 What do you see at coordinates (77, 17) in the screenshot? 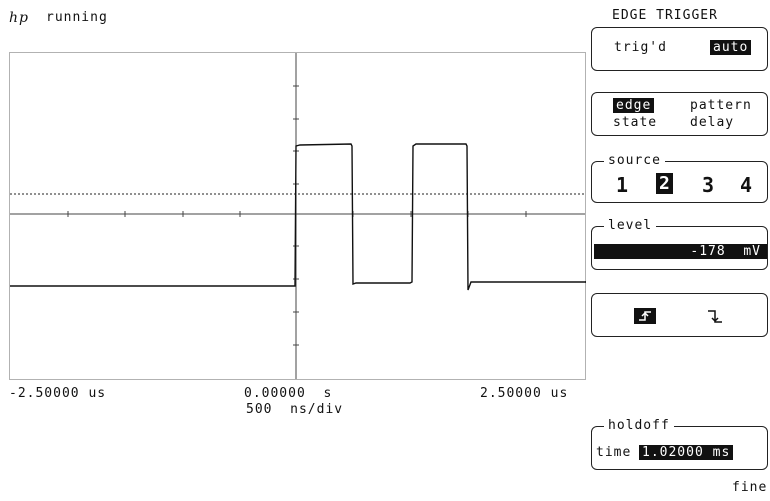
I see `run-status: running` at bounding box center [77, 17].